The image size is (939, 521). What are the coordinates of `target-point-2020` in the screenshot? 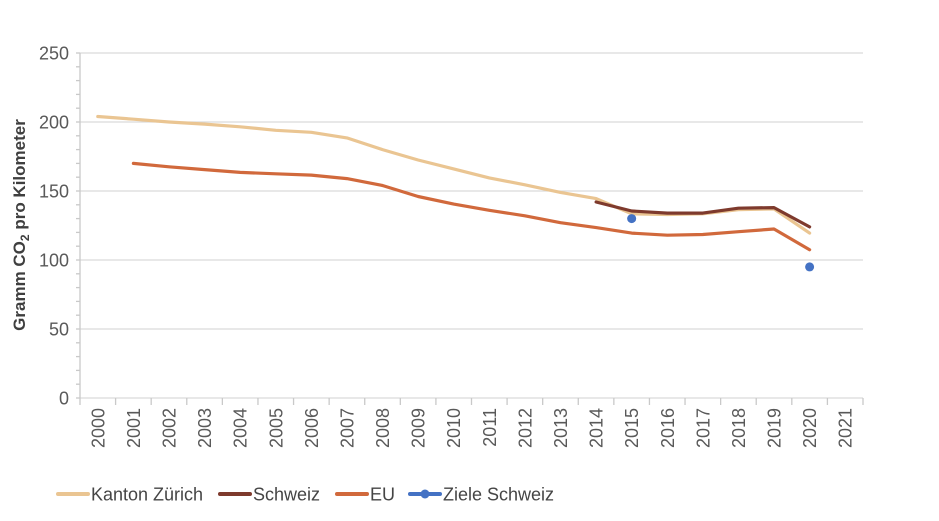 It's located at (810, 267).